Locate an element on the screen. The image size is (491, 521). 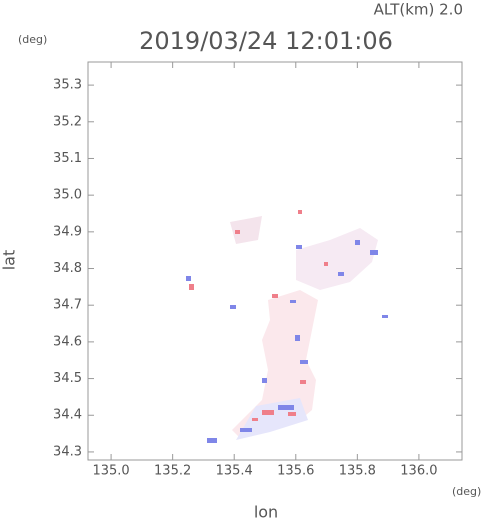
y-tick-label: 34.6 is located at coordinates (67, 341).